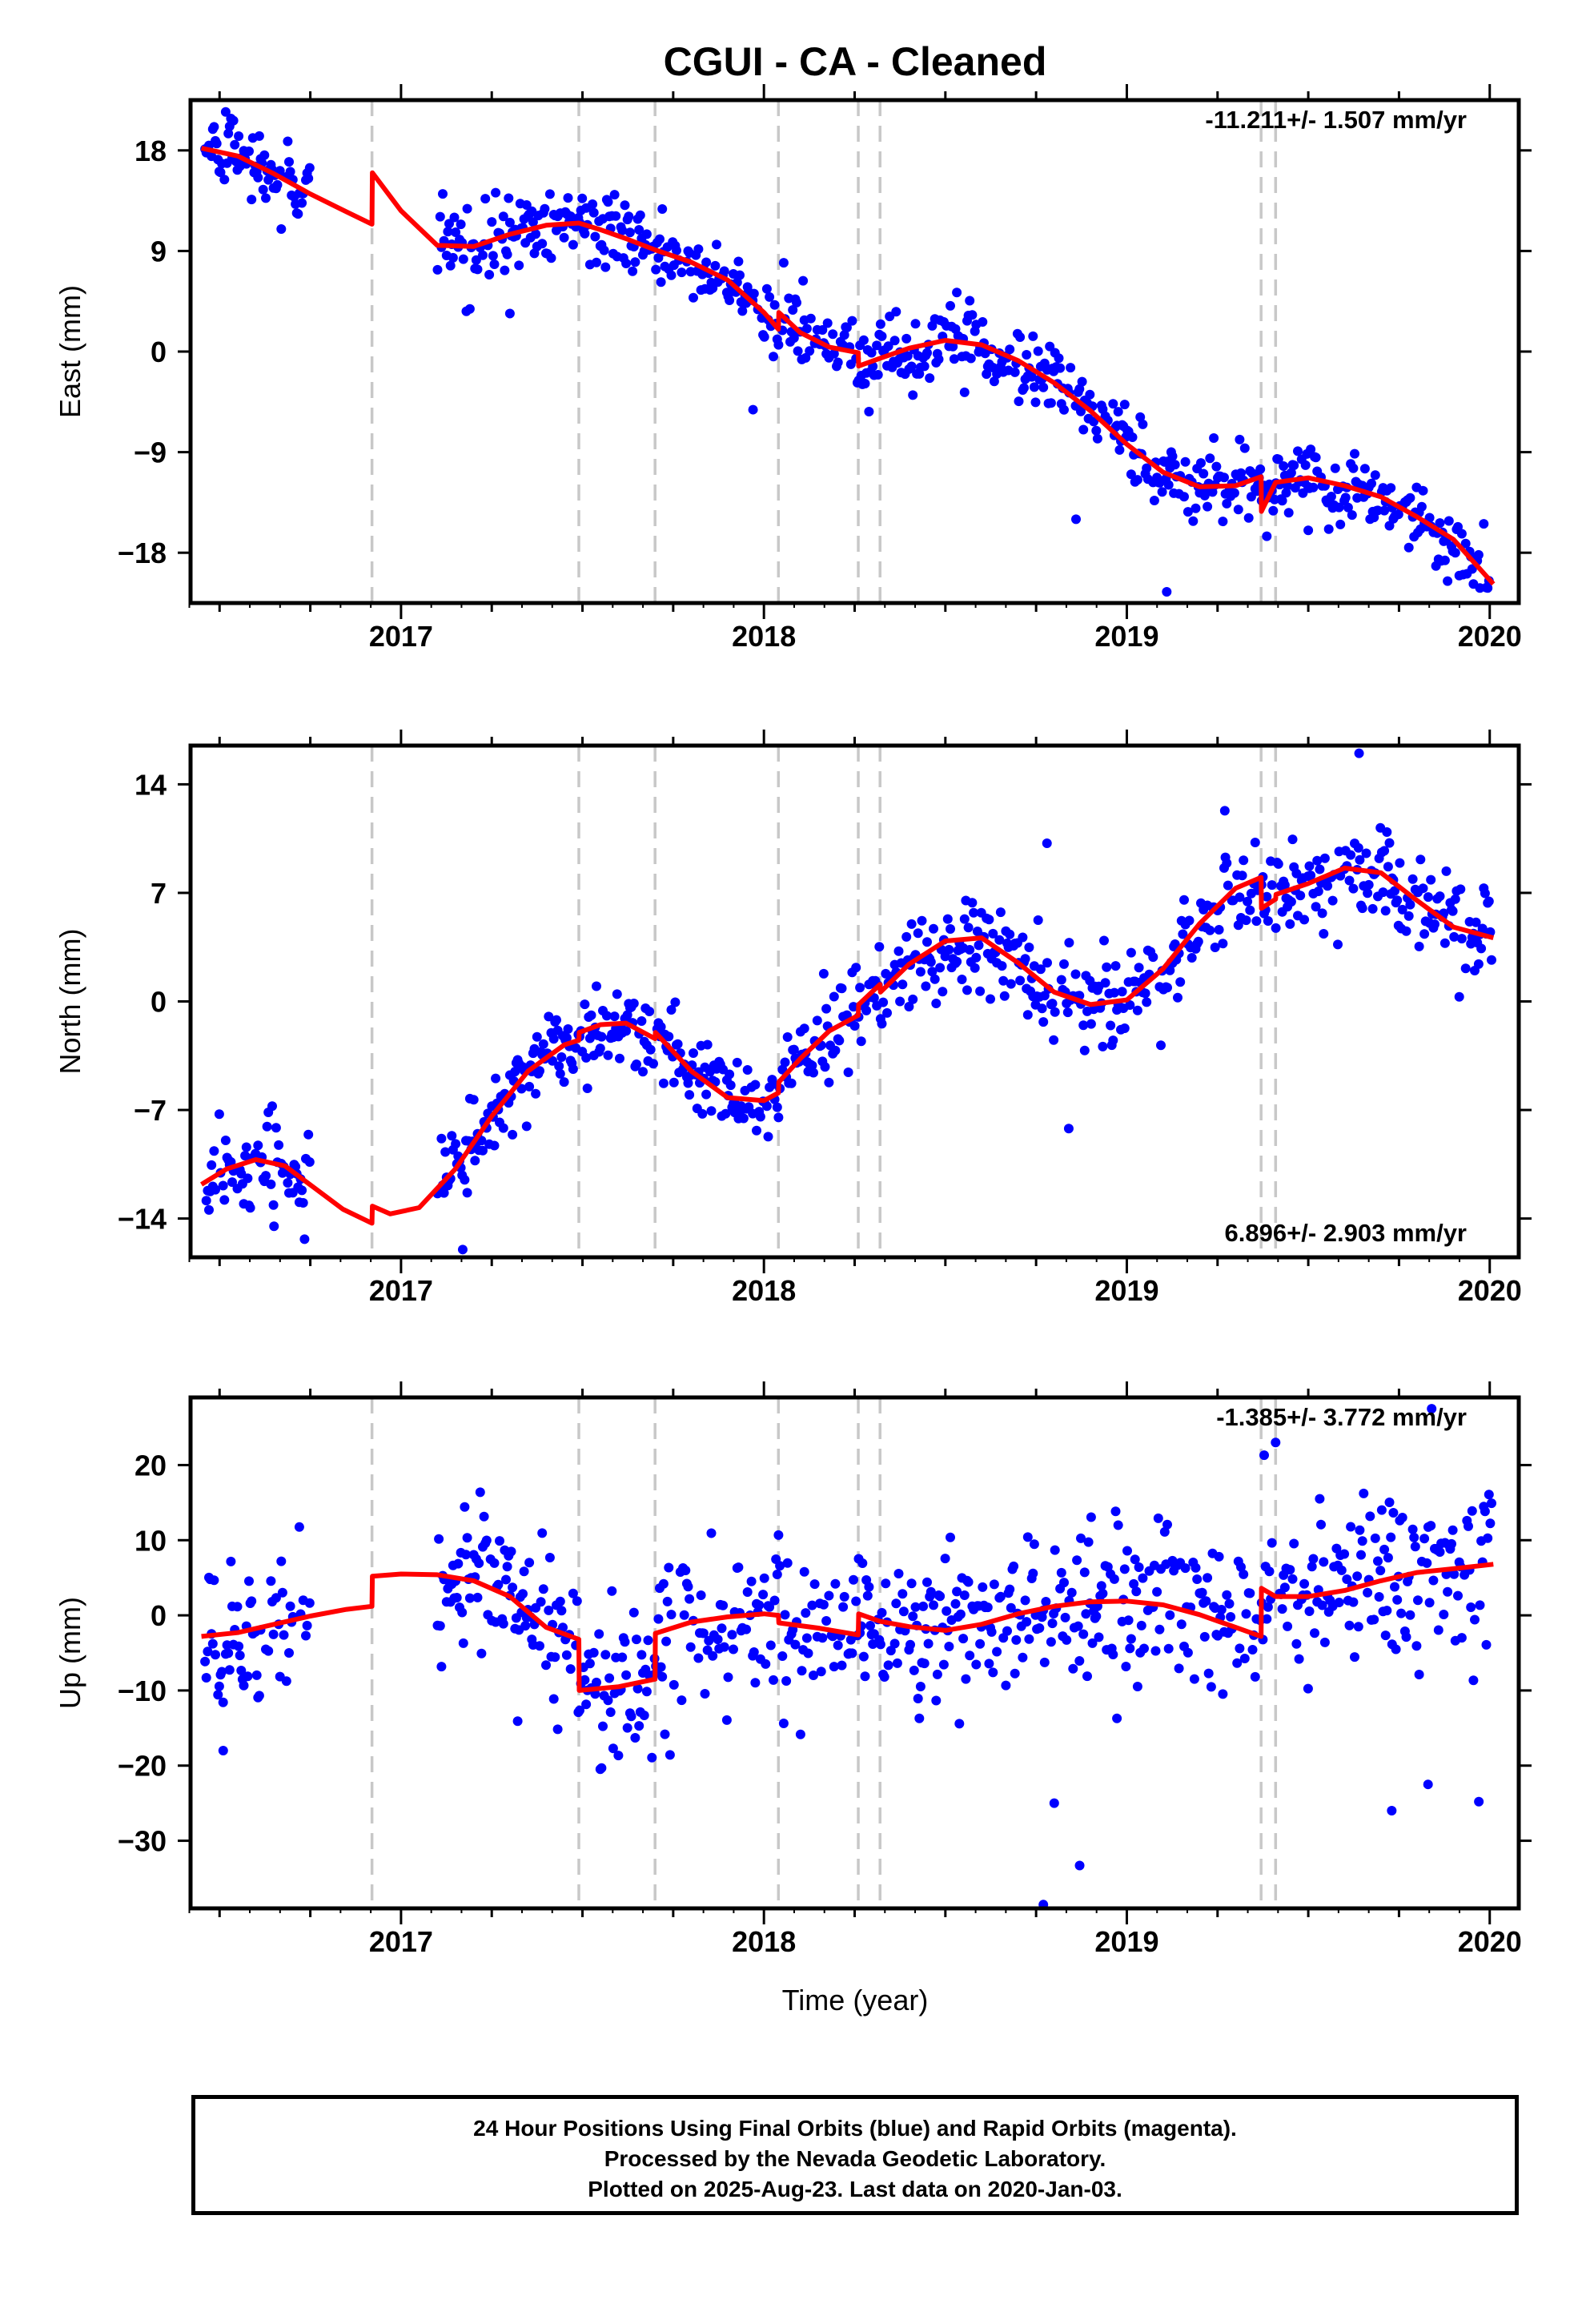 The image size is (1582, 2324). Describe the element at coordinates (847, 1046) in the screenshot. I see `fit-line` at that location.